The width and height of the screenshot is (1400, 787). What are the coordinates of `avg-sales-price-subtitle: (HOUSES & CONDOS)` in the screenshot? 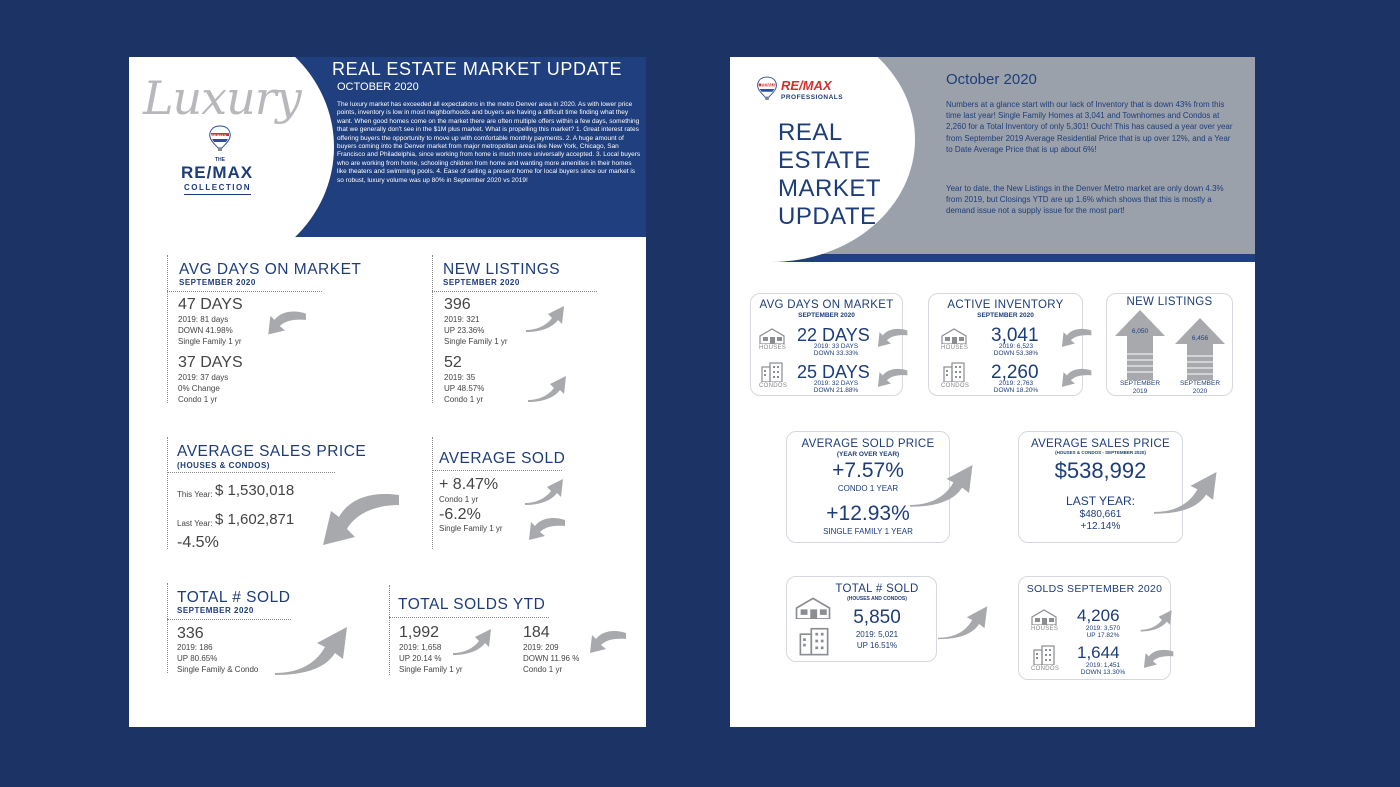 It's located at (223, 465).